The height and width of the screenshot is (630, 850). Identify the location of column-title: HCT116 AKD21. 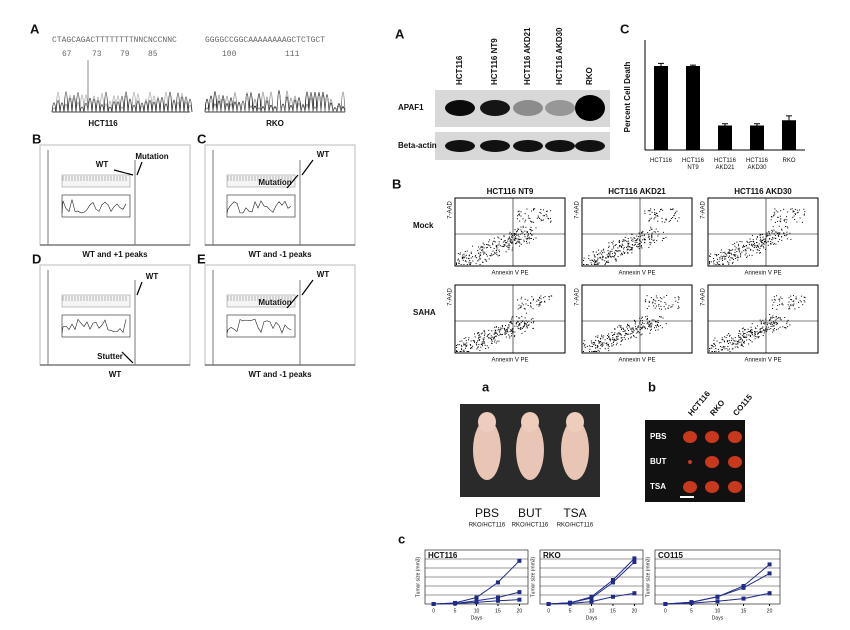
(637, 191).